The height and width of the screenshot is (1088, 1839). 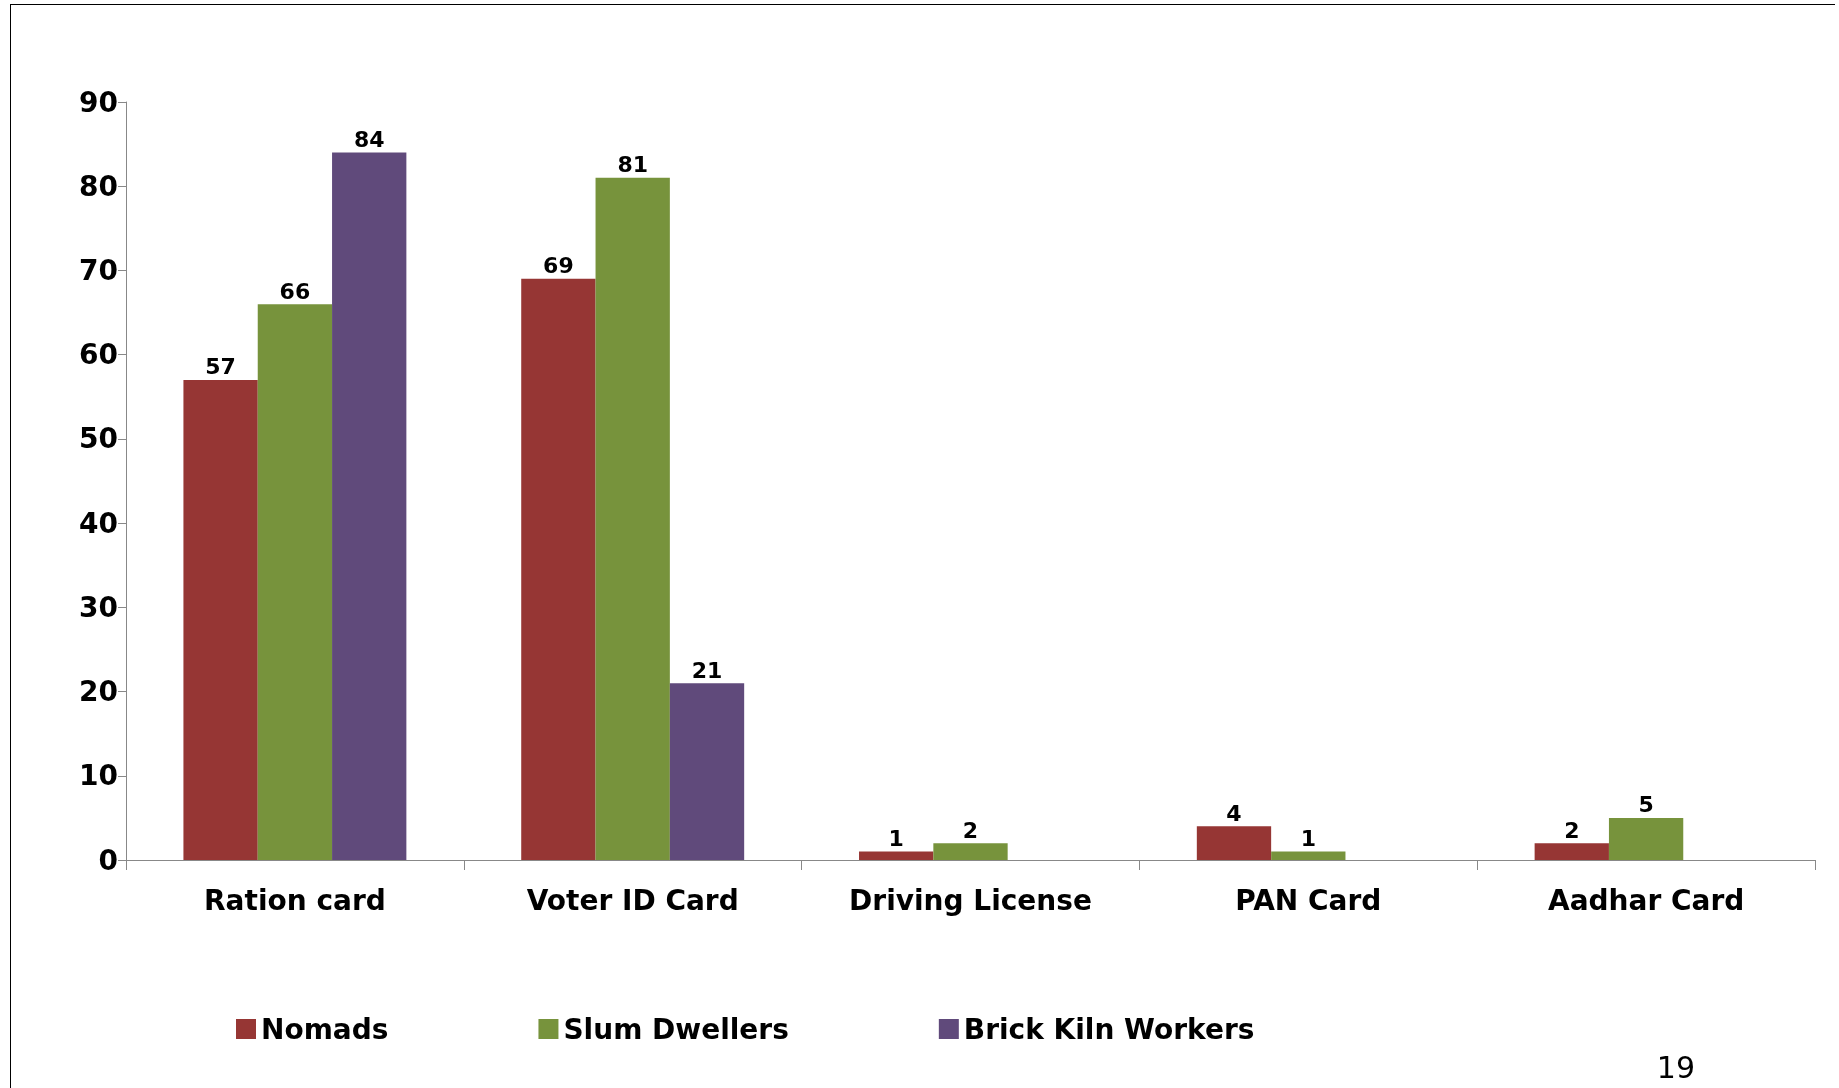 What do you see at coordinates (98, 102) in the screenshot?
I see `y-tick-label: 90` at bounding box center [98, 102].